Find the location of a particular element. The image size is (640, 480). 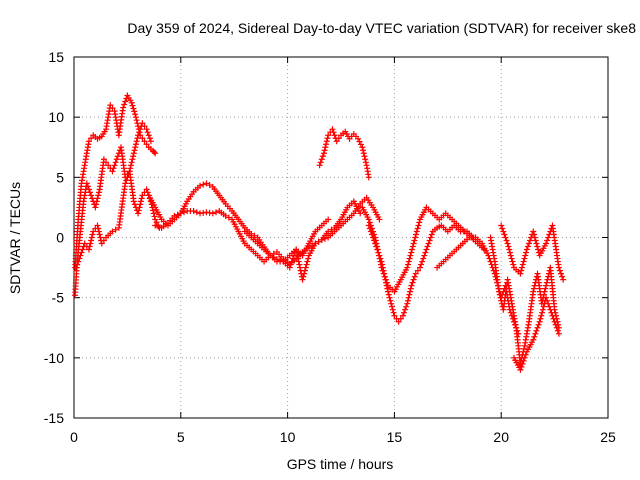

y-tick-label: 5 is located at coordinates (60, 177).